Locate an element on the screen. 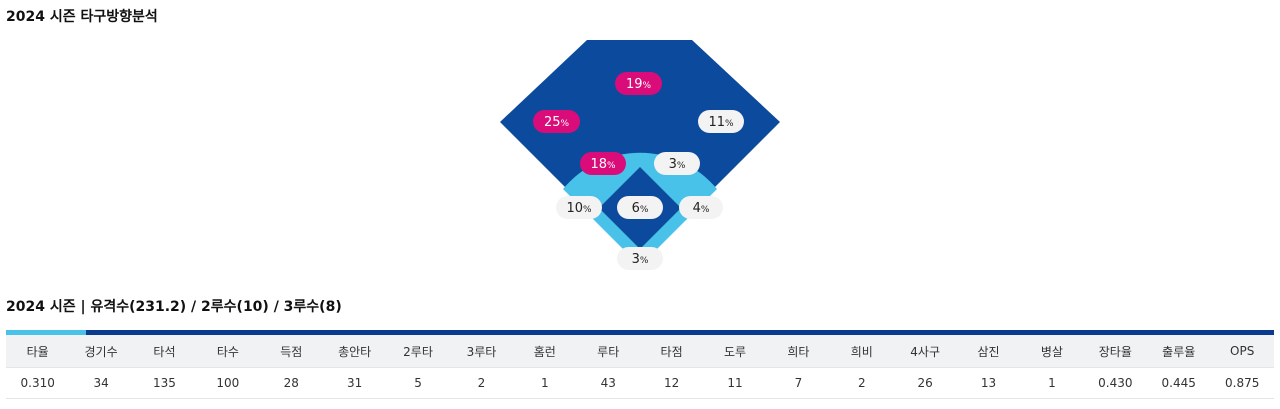 This screenshot has height=409, width=1280. zone-pill-second-base: 3% is located at coordinates (677, 163).